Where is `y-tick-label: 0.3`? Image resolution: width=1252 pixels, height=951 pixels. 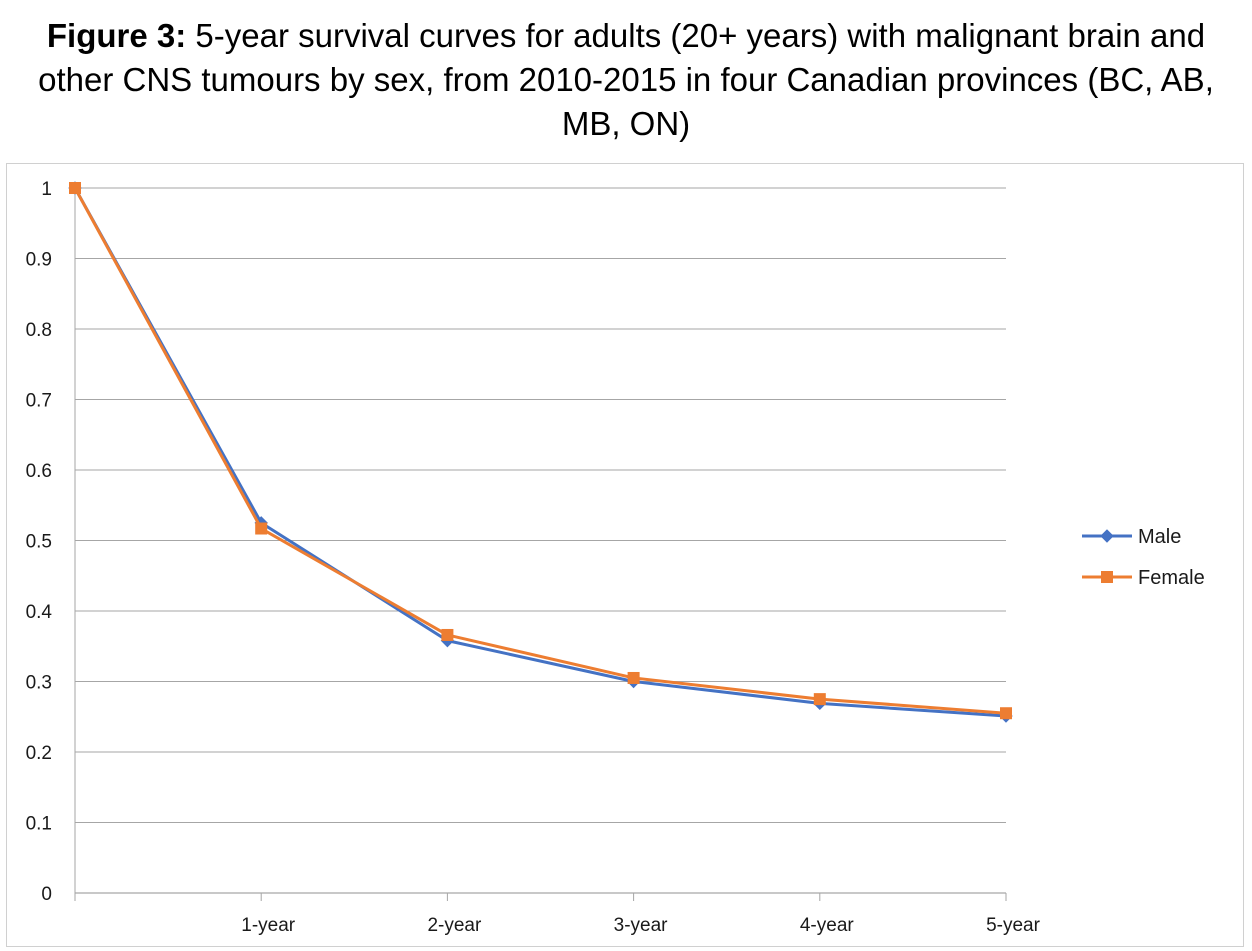
y-tick-label: 0.3 is located at coordinates (39, 683).